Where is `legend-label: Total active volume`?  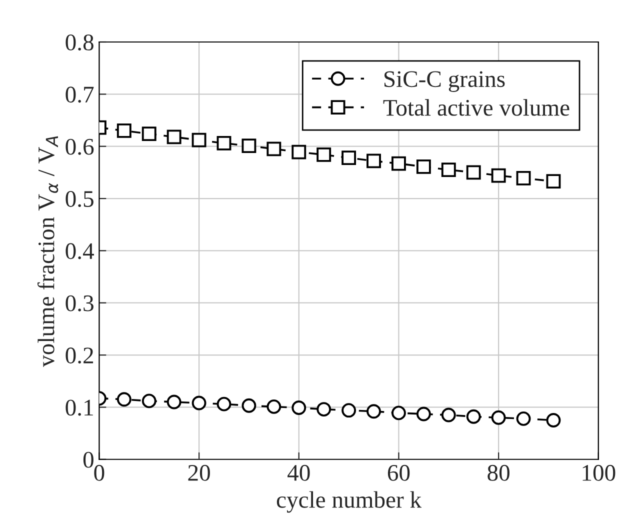 legend-label: Total active volume is located at coordinates (476, 107).